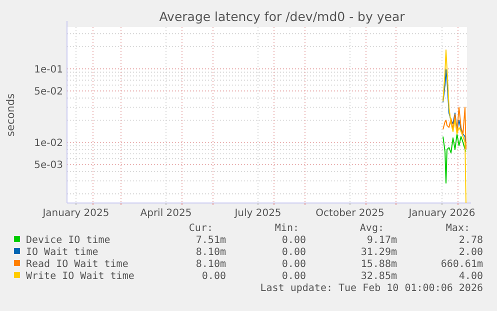 This screenshot has height=311, width=497. What do you see at coordinates (350, 213) in the screenshot?
I see `x-tick-label: October 2025` at bounding box center [350, 213].